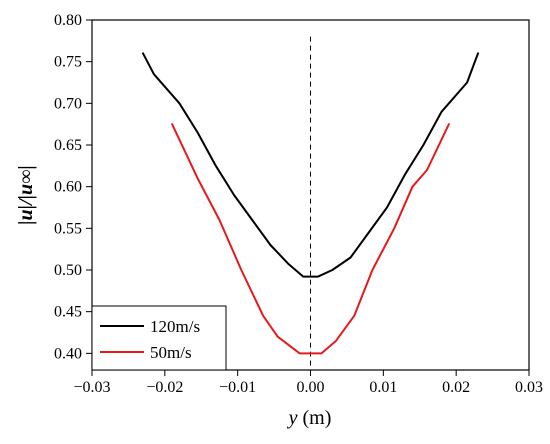 Image resolution: width=550 pixels, height=444 pixels. What do you see at coordinates (68, 145) in the screenshot?
I see `y-tick-label: 0.65` at bounding box center [68, 145].